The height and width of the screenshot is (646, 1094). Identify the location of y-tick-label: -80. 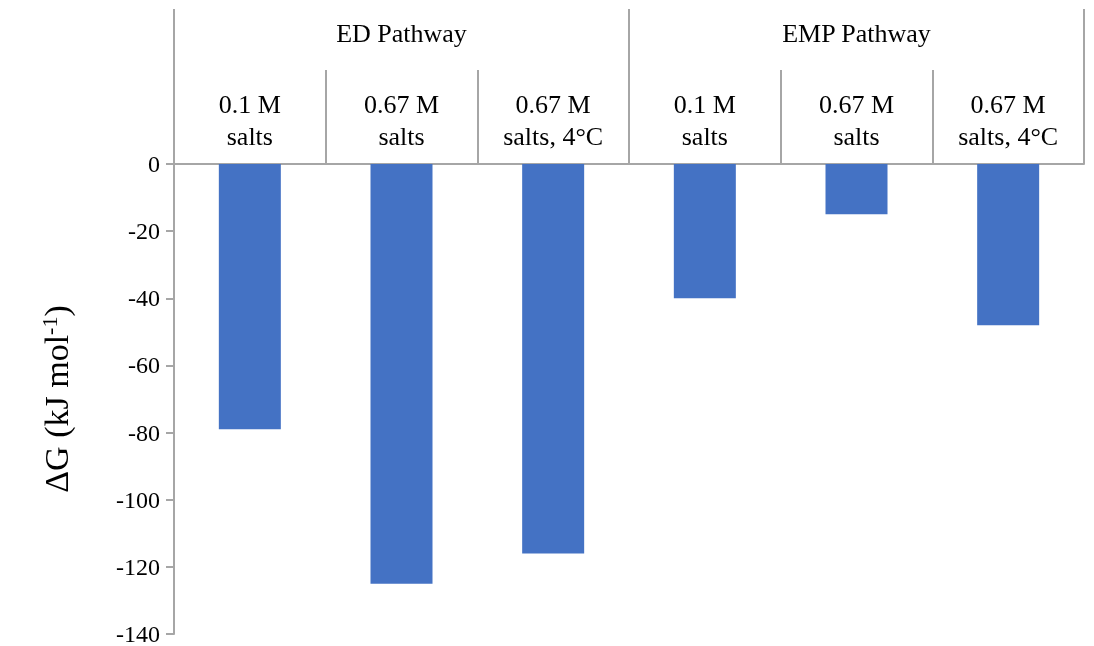
(144, 432).